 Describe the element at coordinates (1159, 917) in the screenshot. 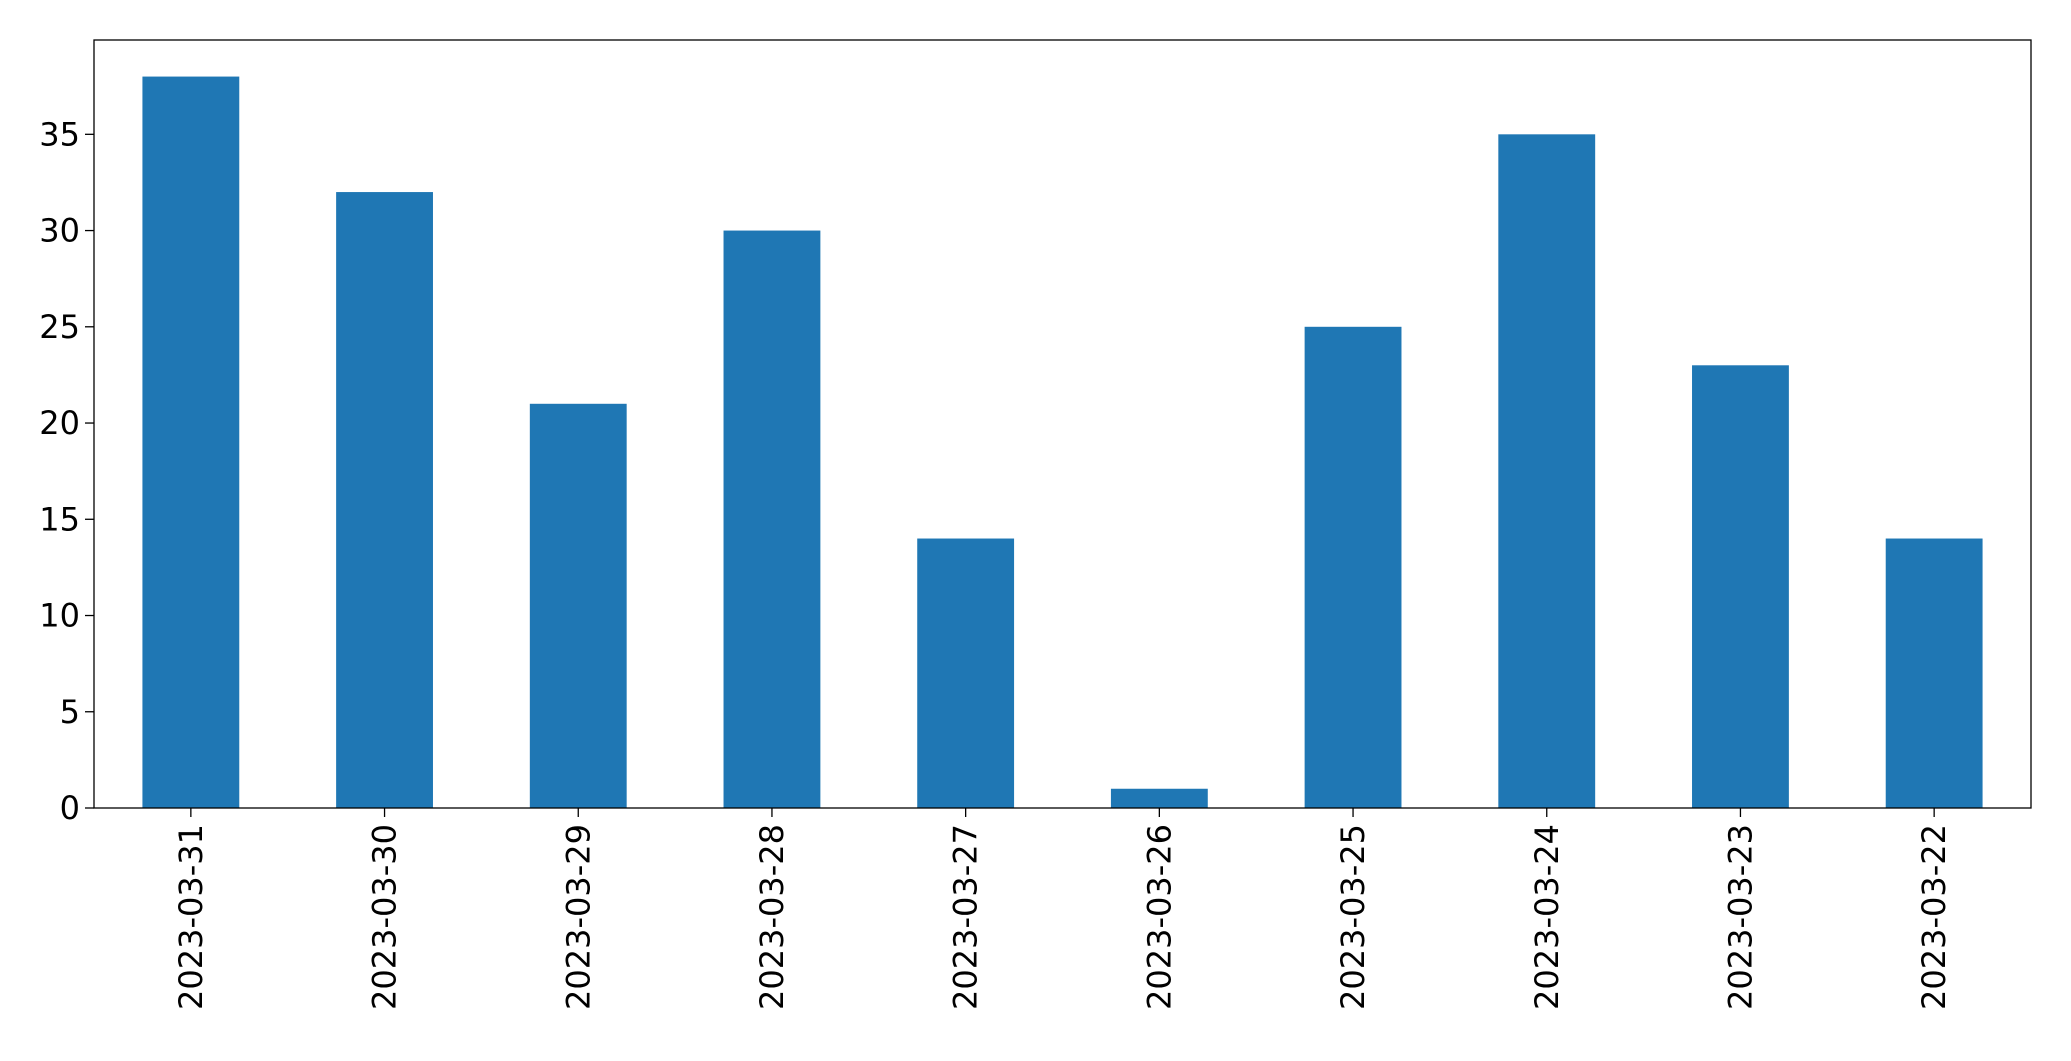

I see `x-tick-label: 2023-03-26` at that location.